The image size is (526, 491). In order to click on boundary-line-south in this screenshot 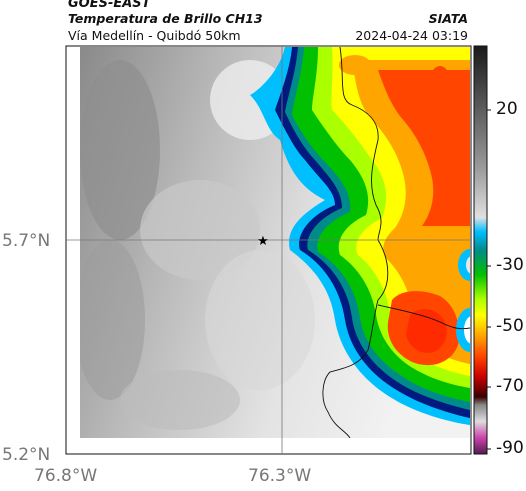, I will do `click(423, 317)`.